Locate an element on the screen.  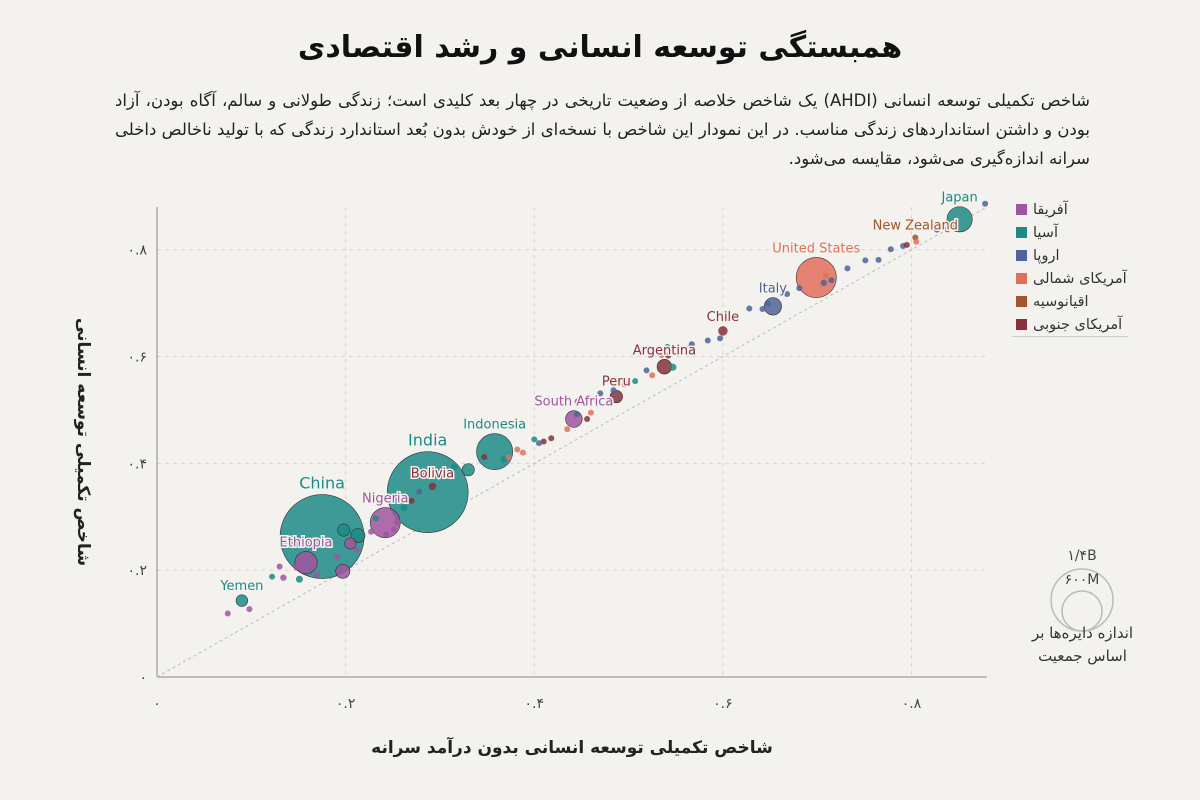
size-legend-small-label: ۶۰۰M is located at coordinates (1082, 580).